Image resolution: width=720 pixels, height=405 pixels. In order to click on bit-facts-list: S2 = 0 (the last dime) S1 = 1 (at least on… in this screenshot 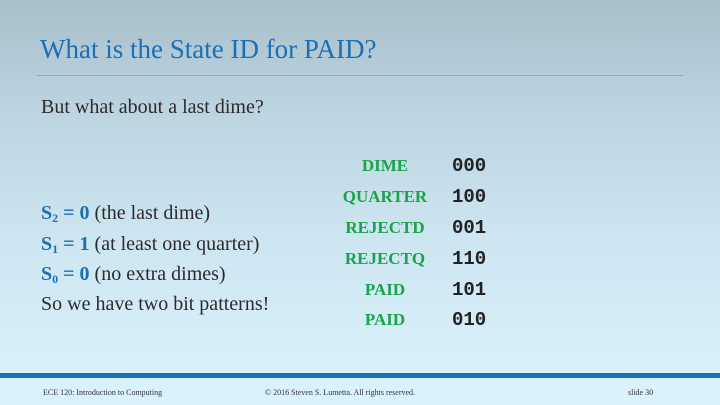, I will do `click(150, 244)`.